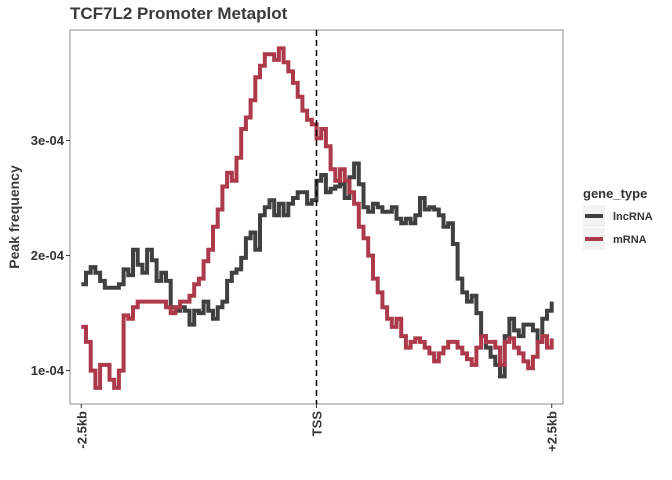 This screenshot has width=672, height=480. Describe the element at coordinates (179, 13) in the screenshot. I see `chart-title: TCF7L2 Promoter Metaplot` at that location.